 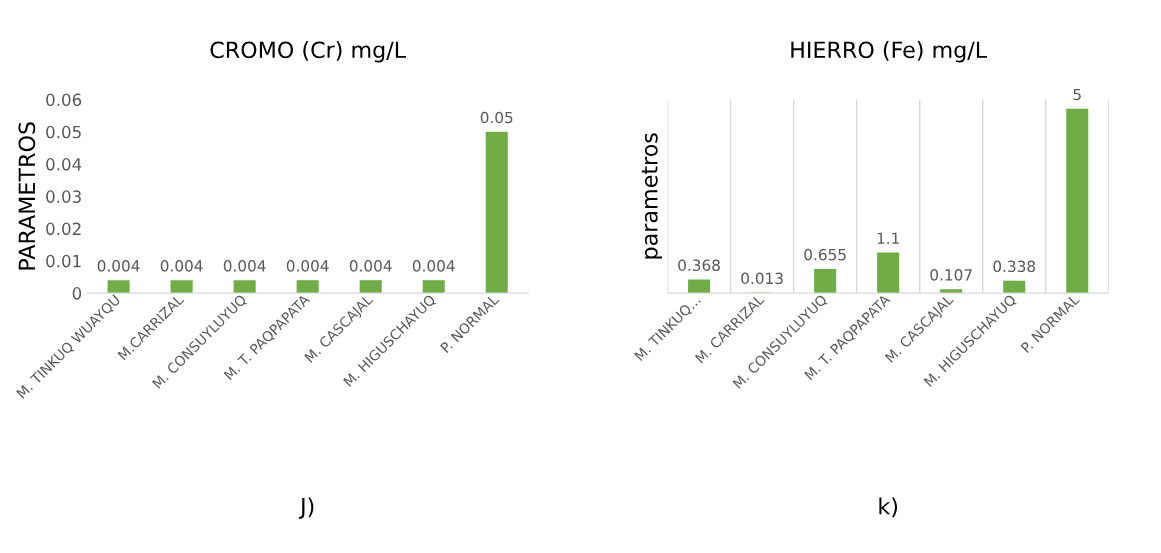 I want to click on y-tick-label: 0.02, so click(x=63, y=229).